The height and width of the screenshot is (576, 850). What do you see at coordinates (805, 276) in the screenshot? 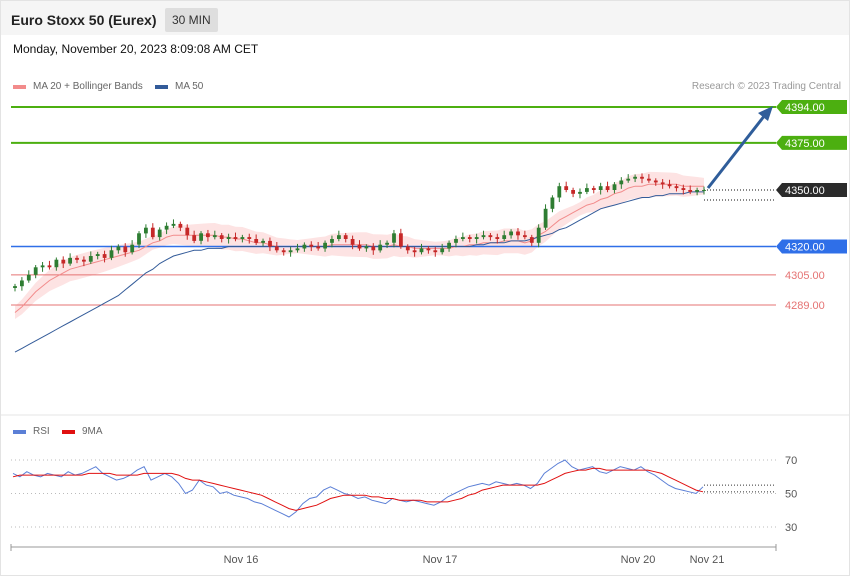
I see `level-label: 4305.00` at bounding box center [805, 276].